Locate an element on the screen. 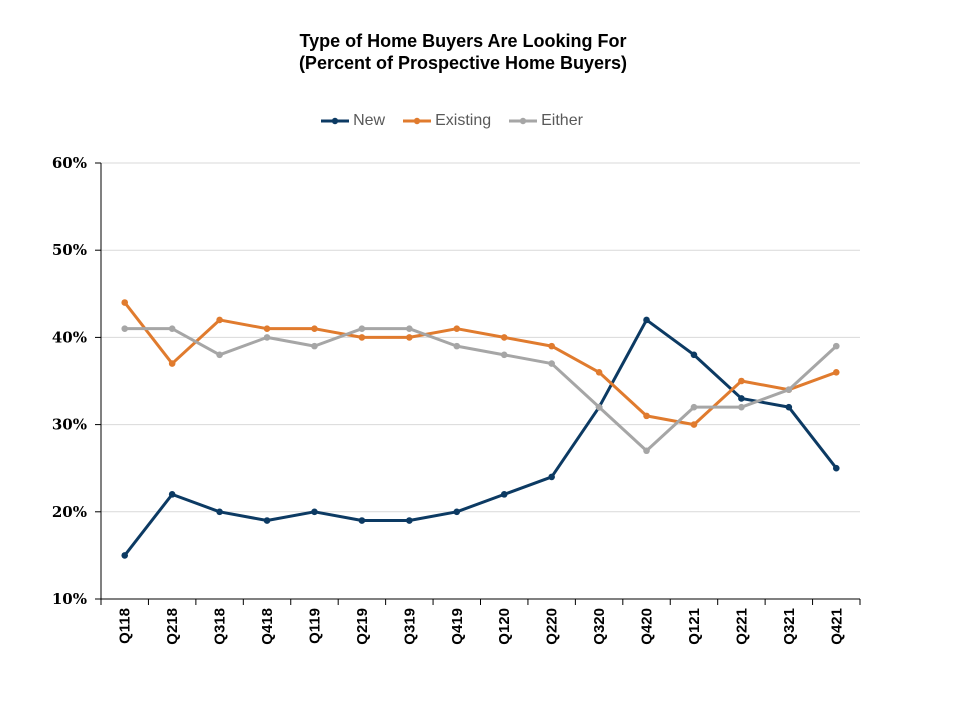  data-point-either-Q419 is located at coordinates (457, 346).